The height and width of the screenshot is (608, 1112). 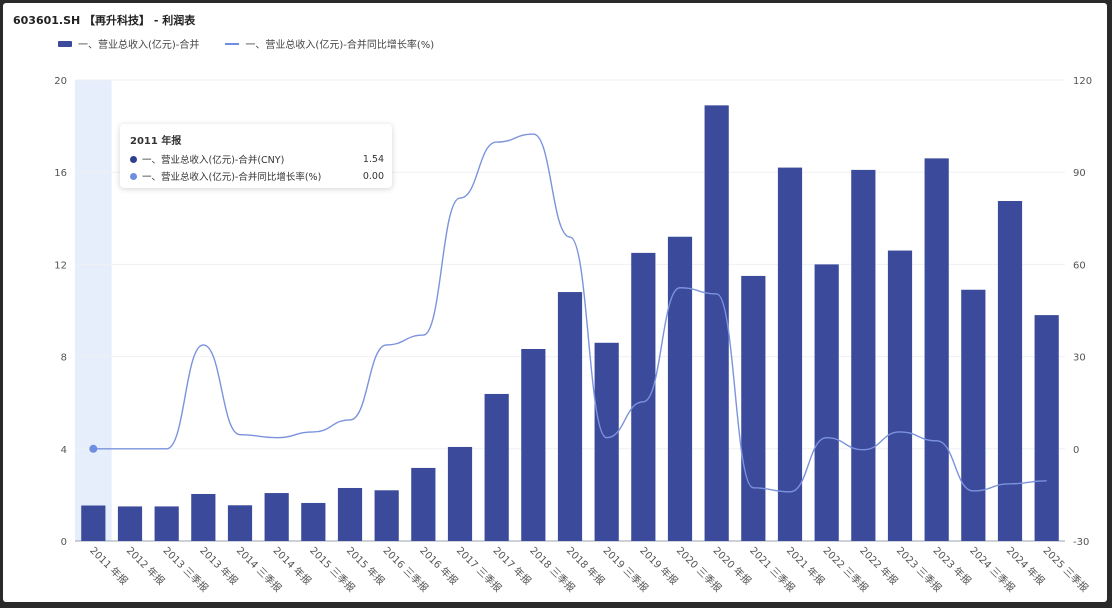 I want to click on bar-swatch-icon, so click(x=65, y=43).